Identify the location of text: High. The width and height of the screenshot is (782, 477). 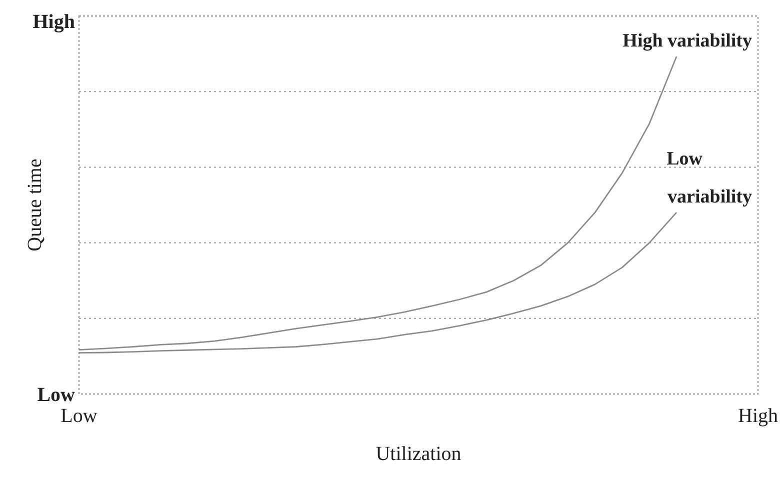
(53, 22).